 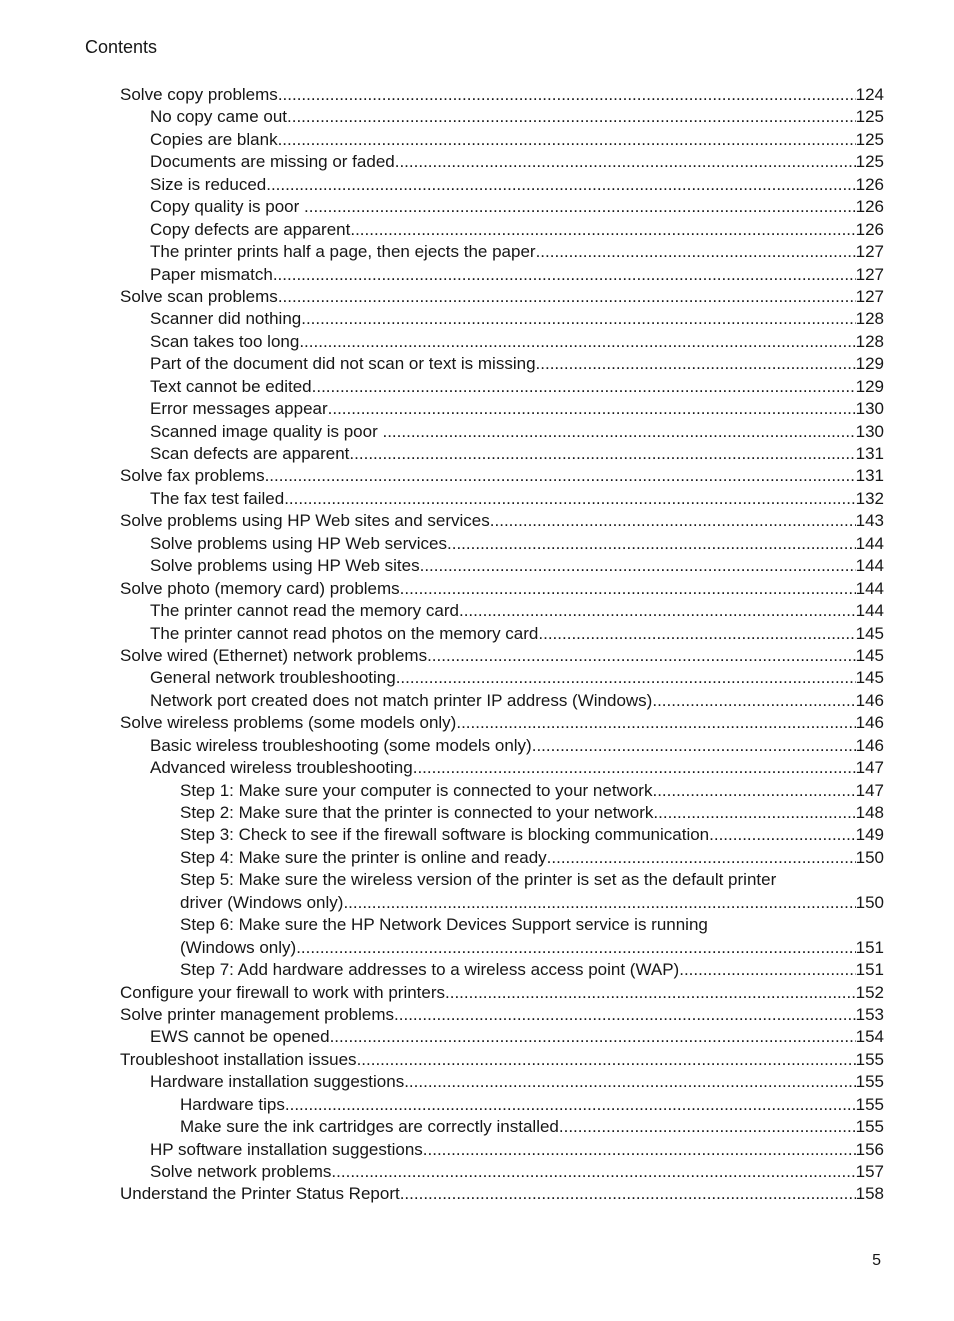 What do you see at coordinates (869, 341) in the screenshot?
I see `toc-entry-page: 128` at bounding box center [869, 341].